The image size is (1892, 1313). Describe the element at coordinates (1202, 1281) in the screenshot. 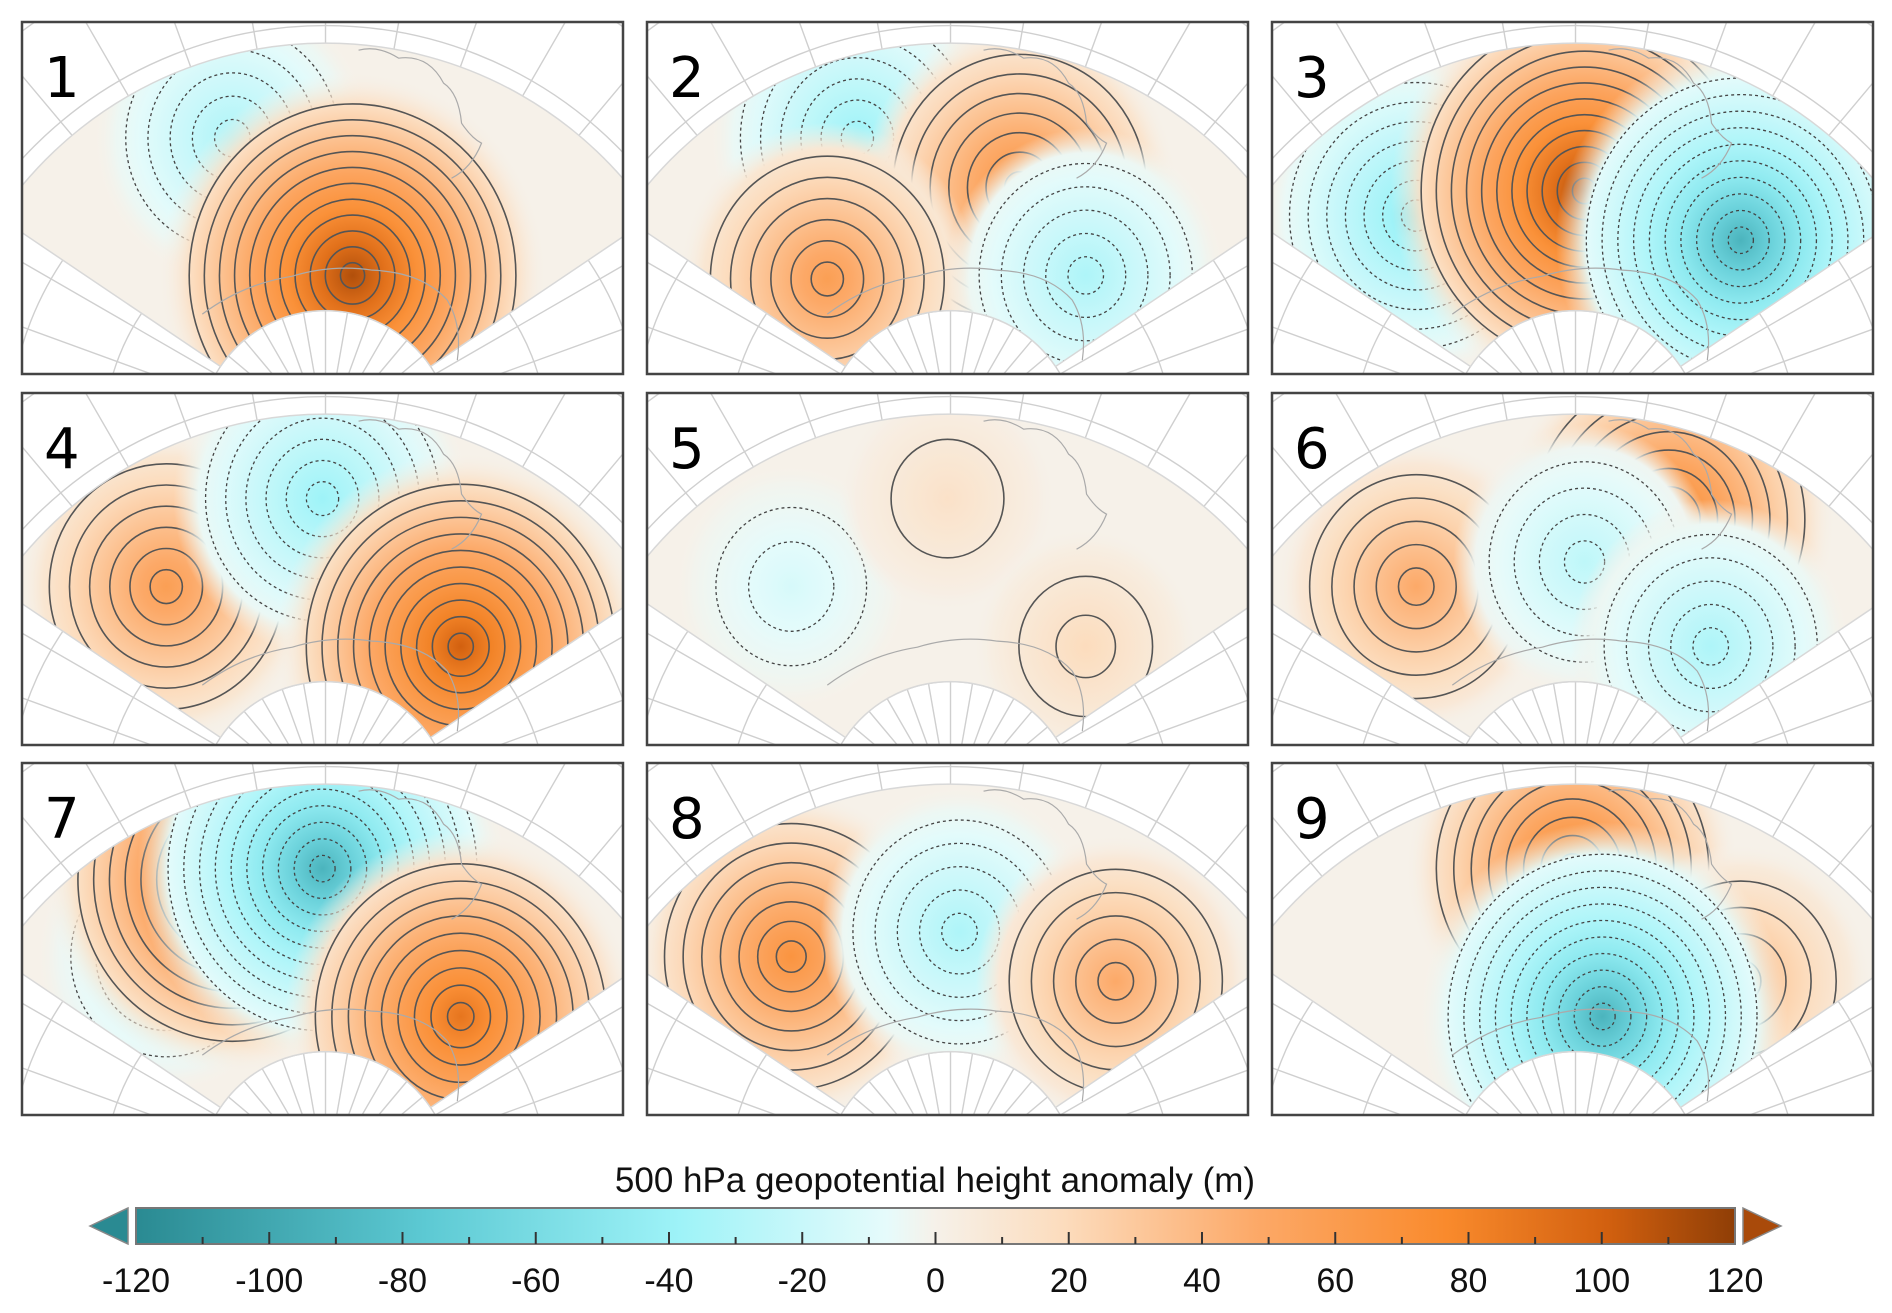

I see `colorbar-tick-label: 40` at that location.